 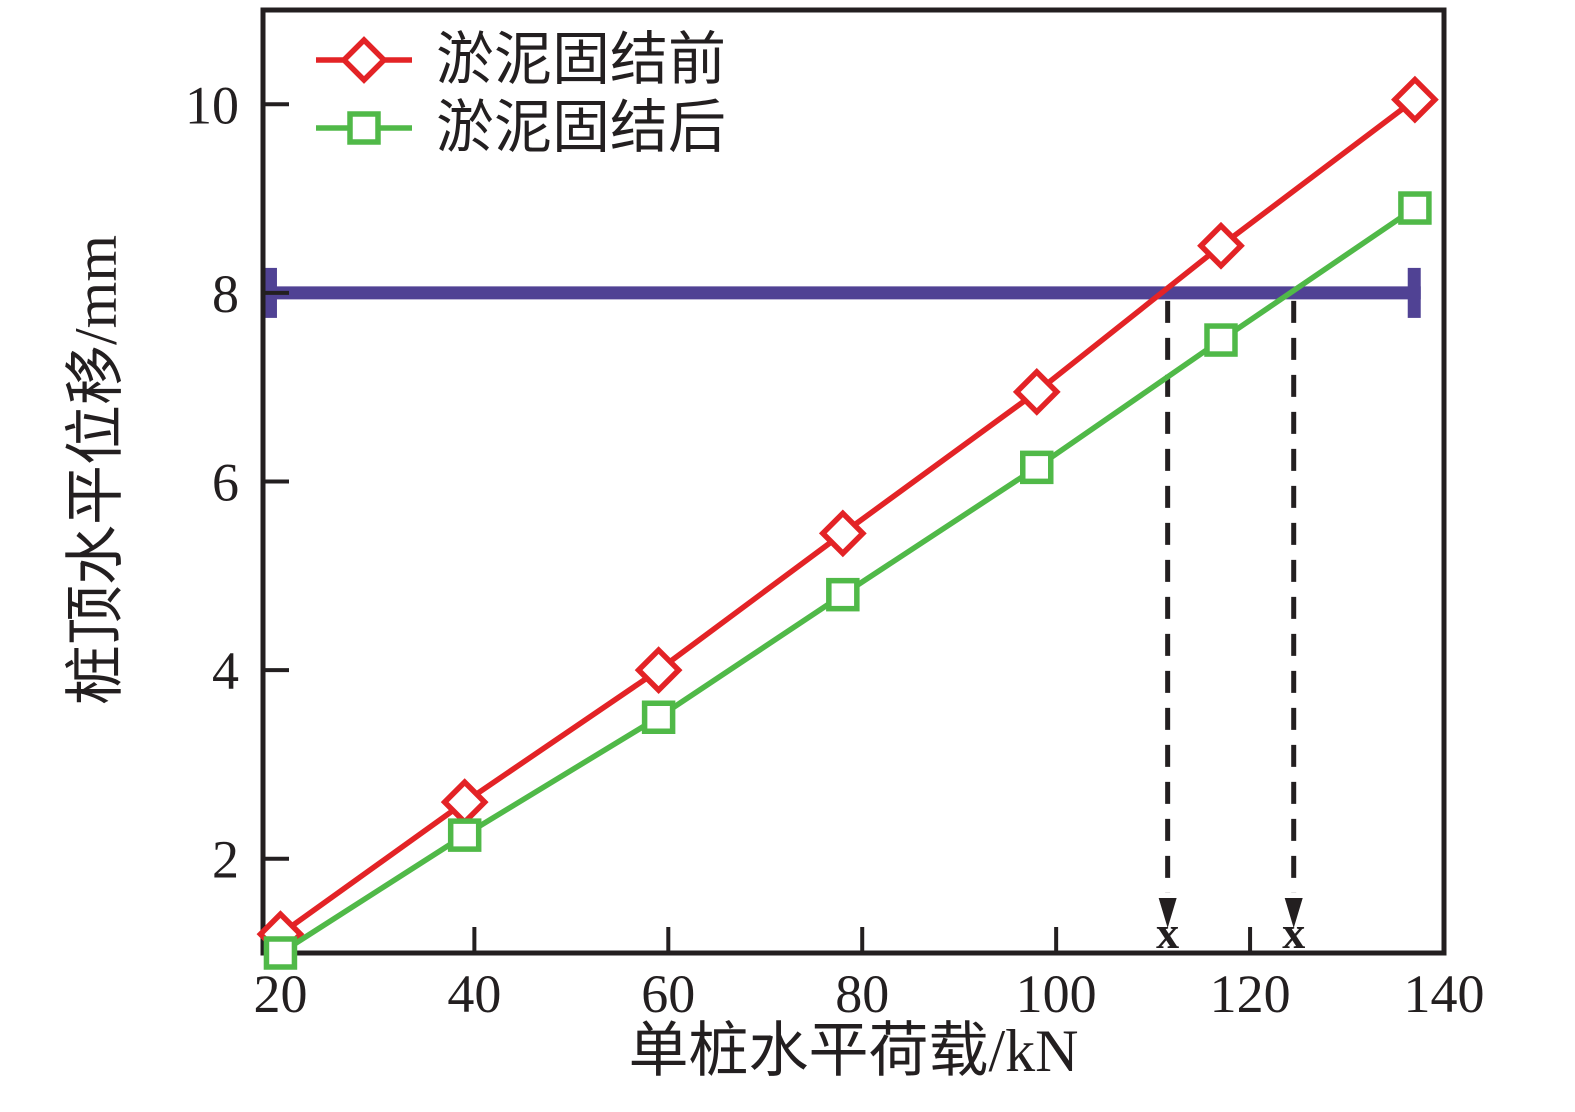 I want to click on legend-label-before-consolidation: 淤泥固结前, so click(x=581, y=59).